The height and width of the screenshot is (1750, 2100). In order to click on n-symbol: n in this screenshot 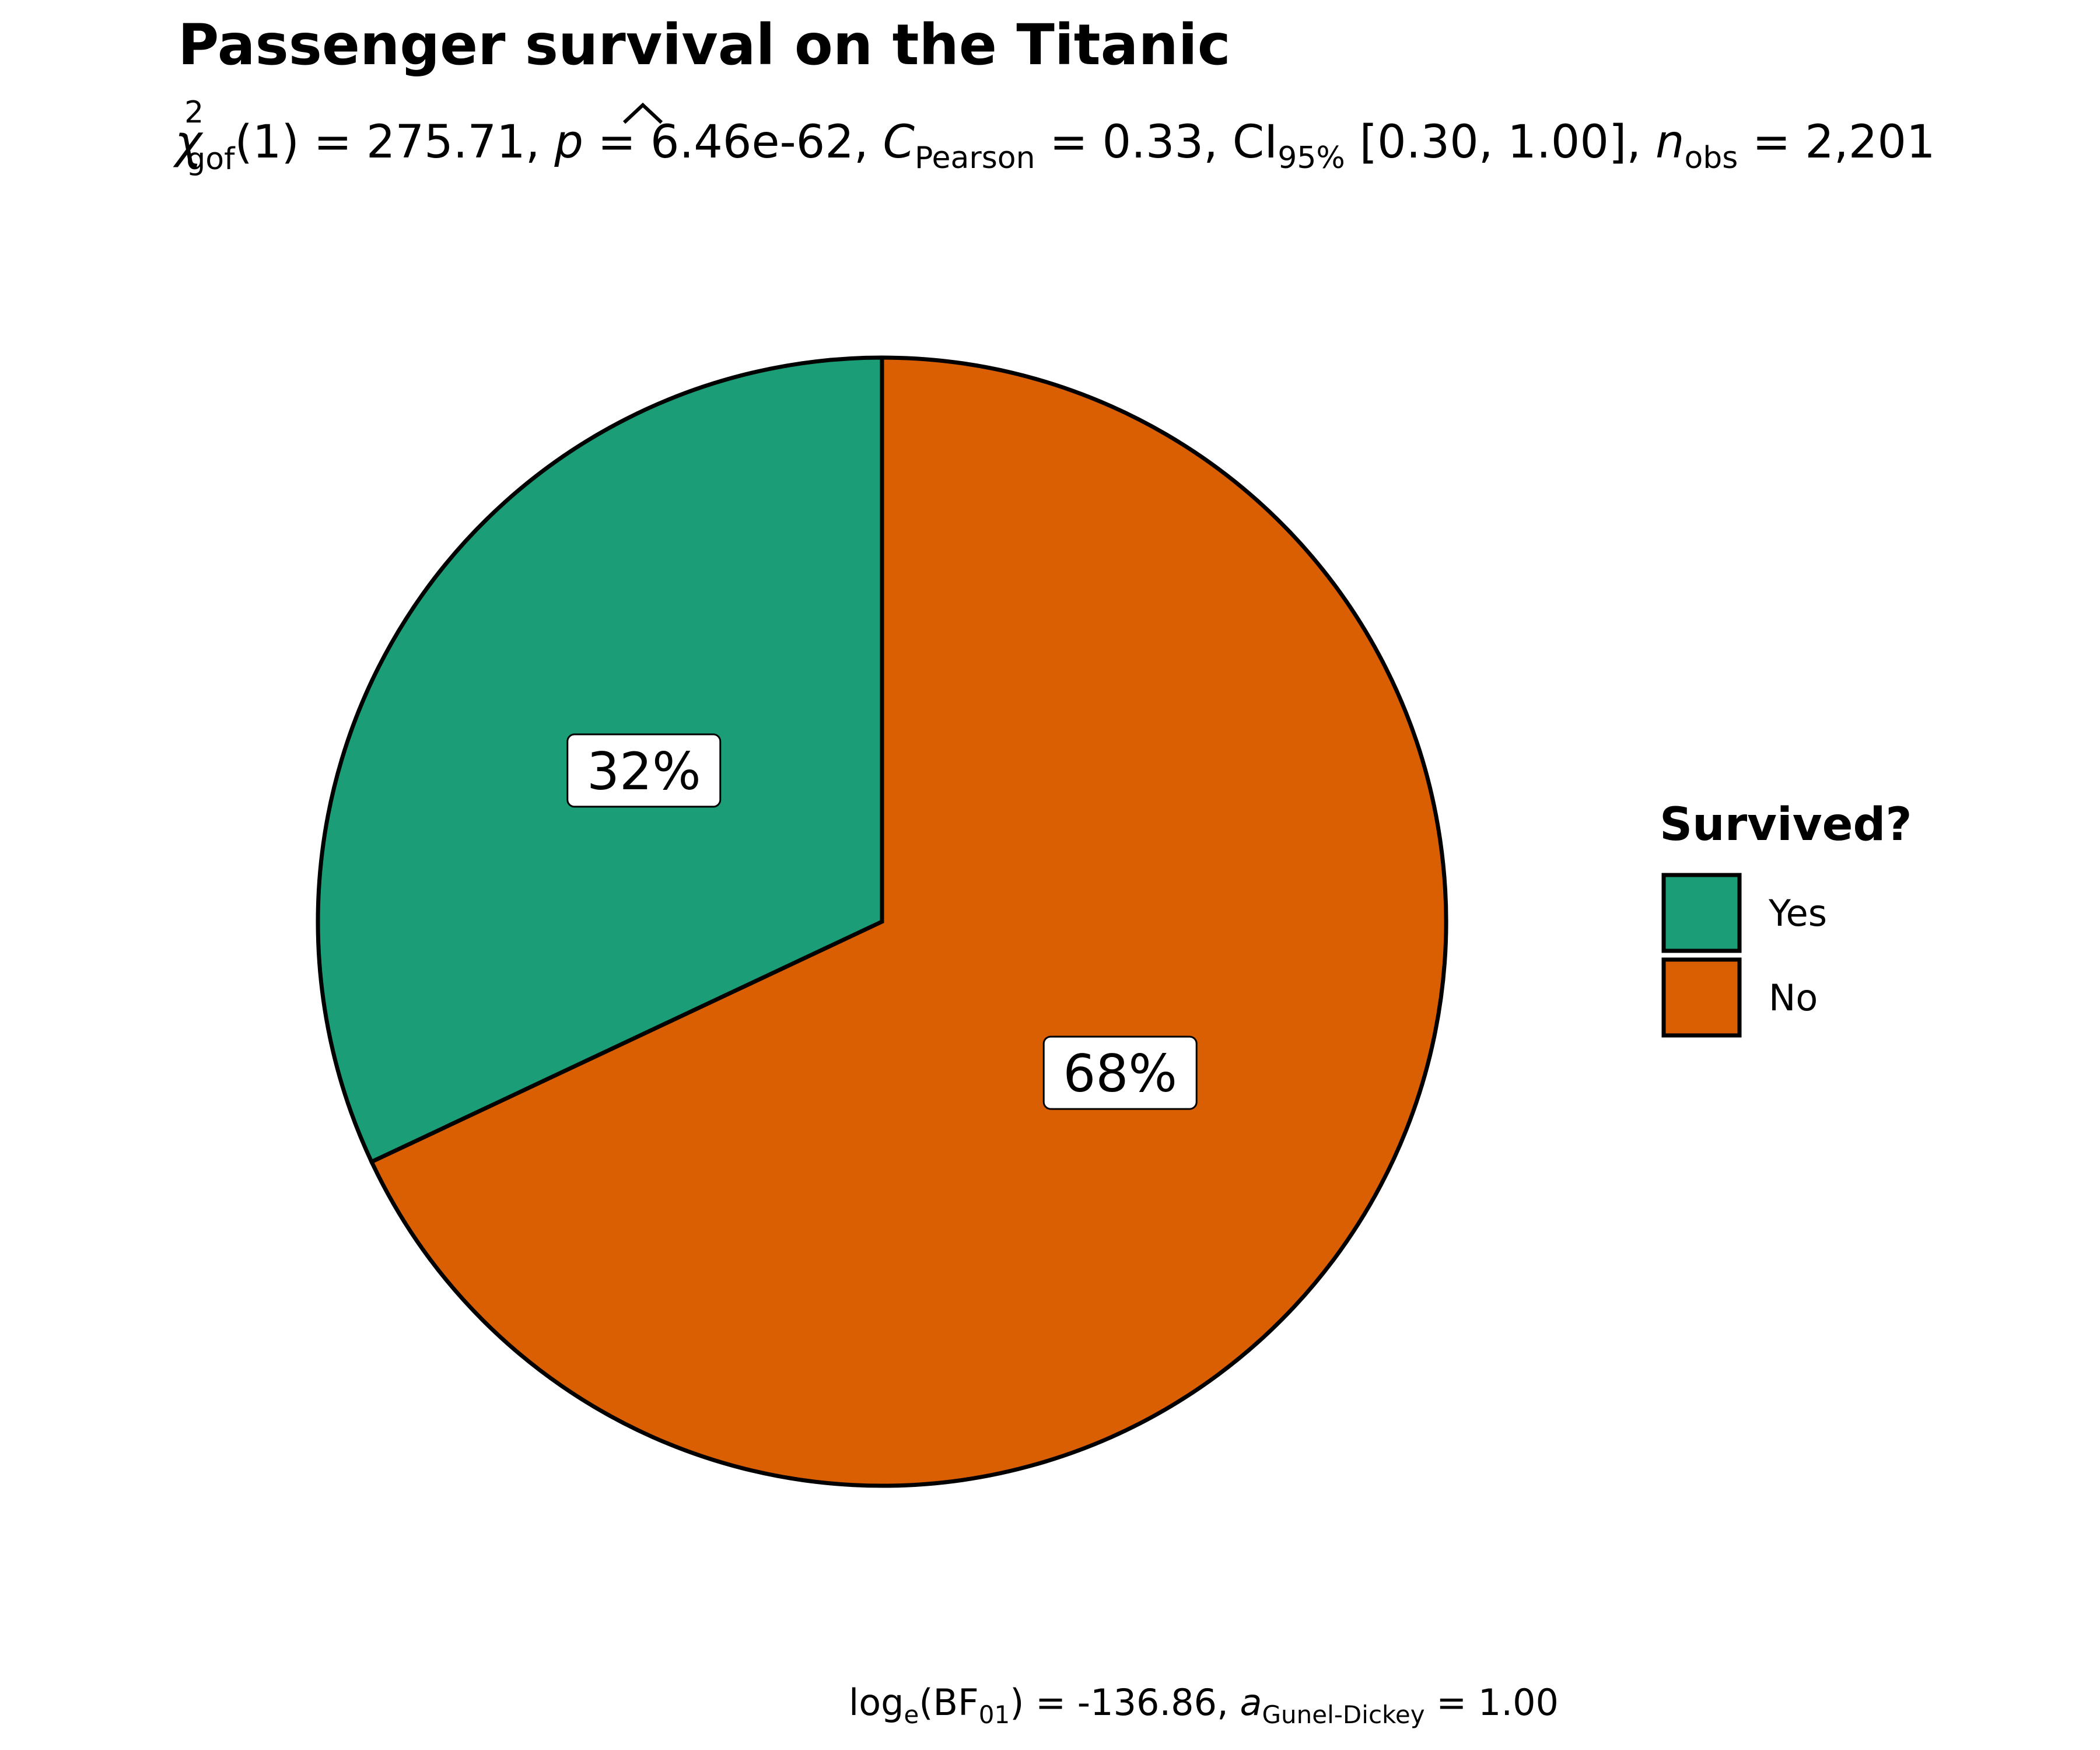, I will do `click(1670, 142)`.